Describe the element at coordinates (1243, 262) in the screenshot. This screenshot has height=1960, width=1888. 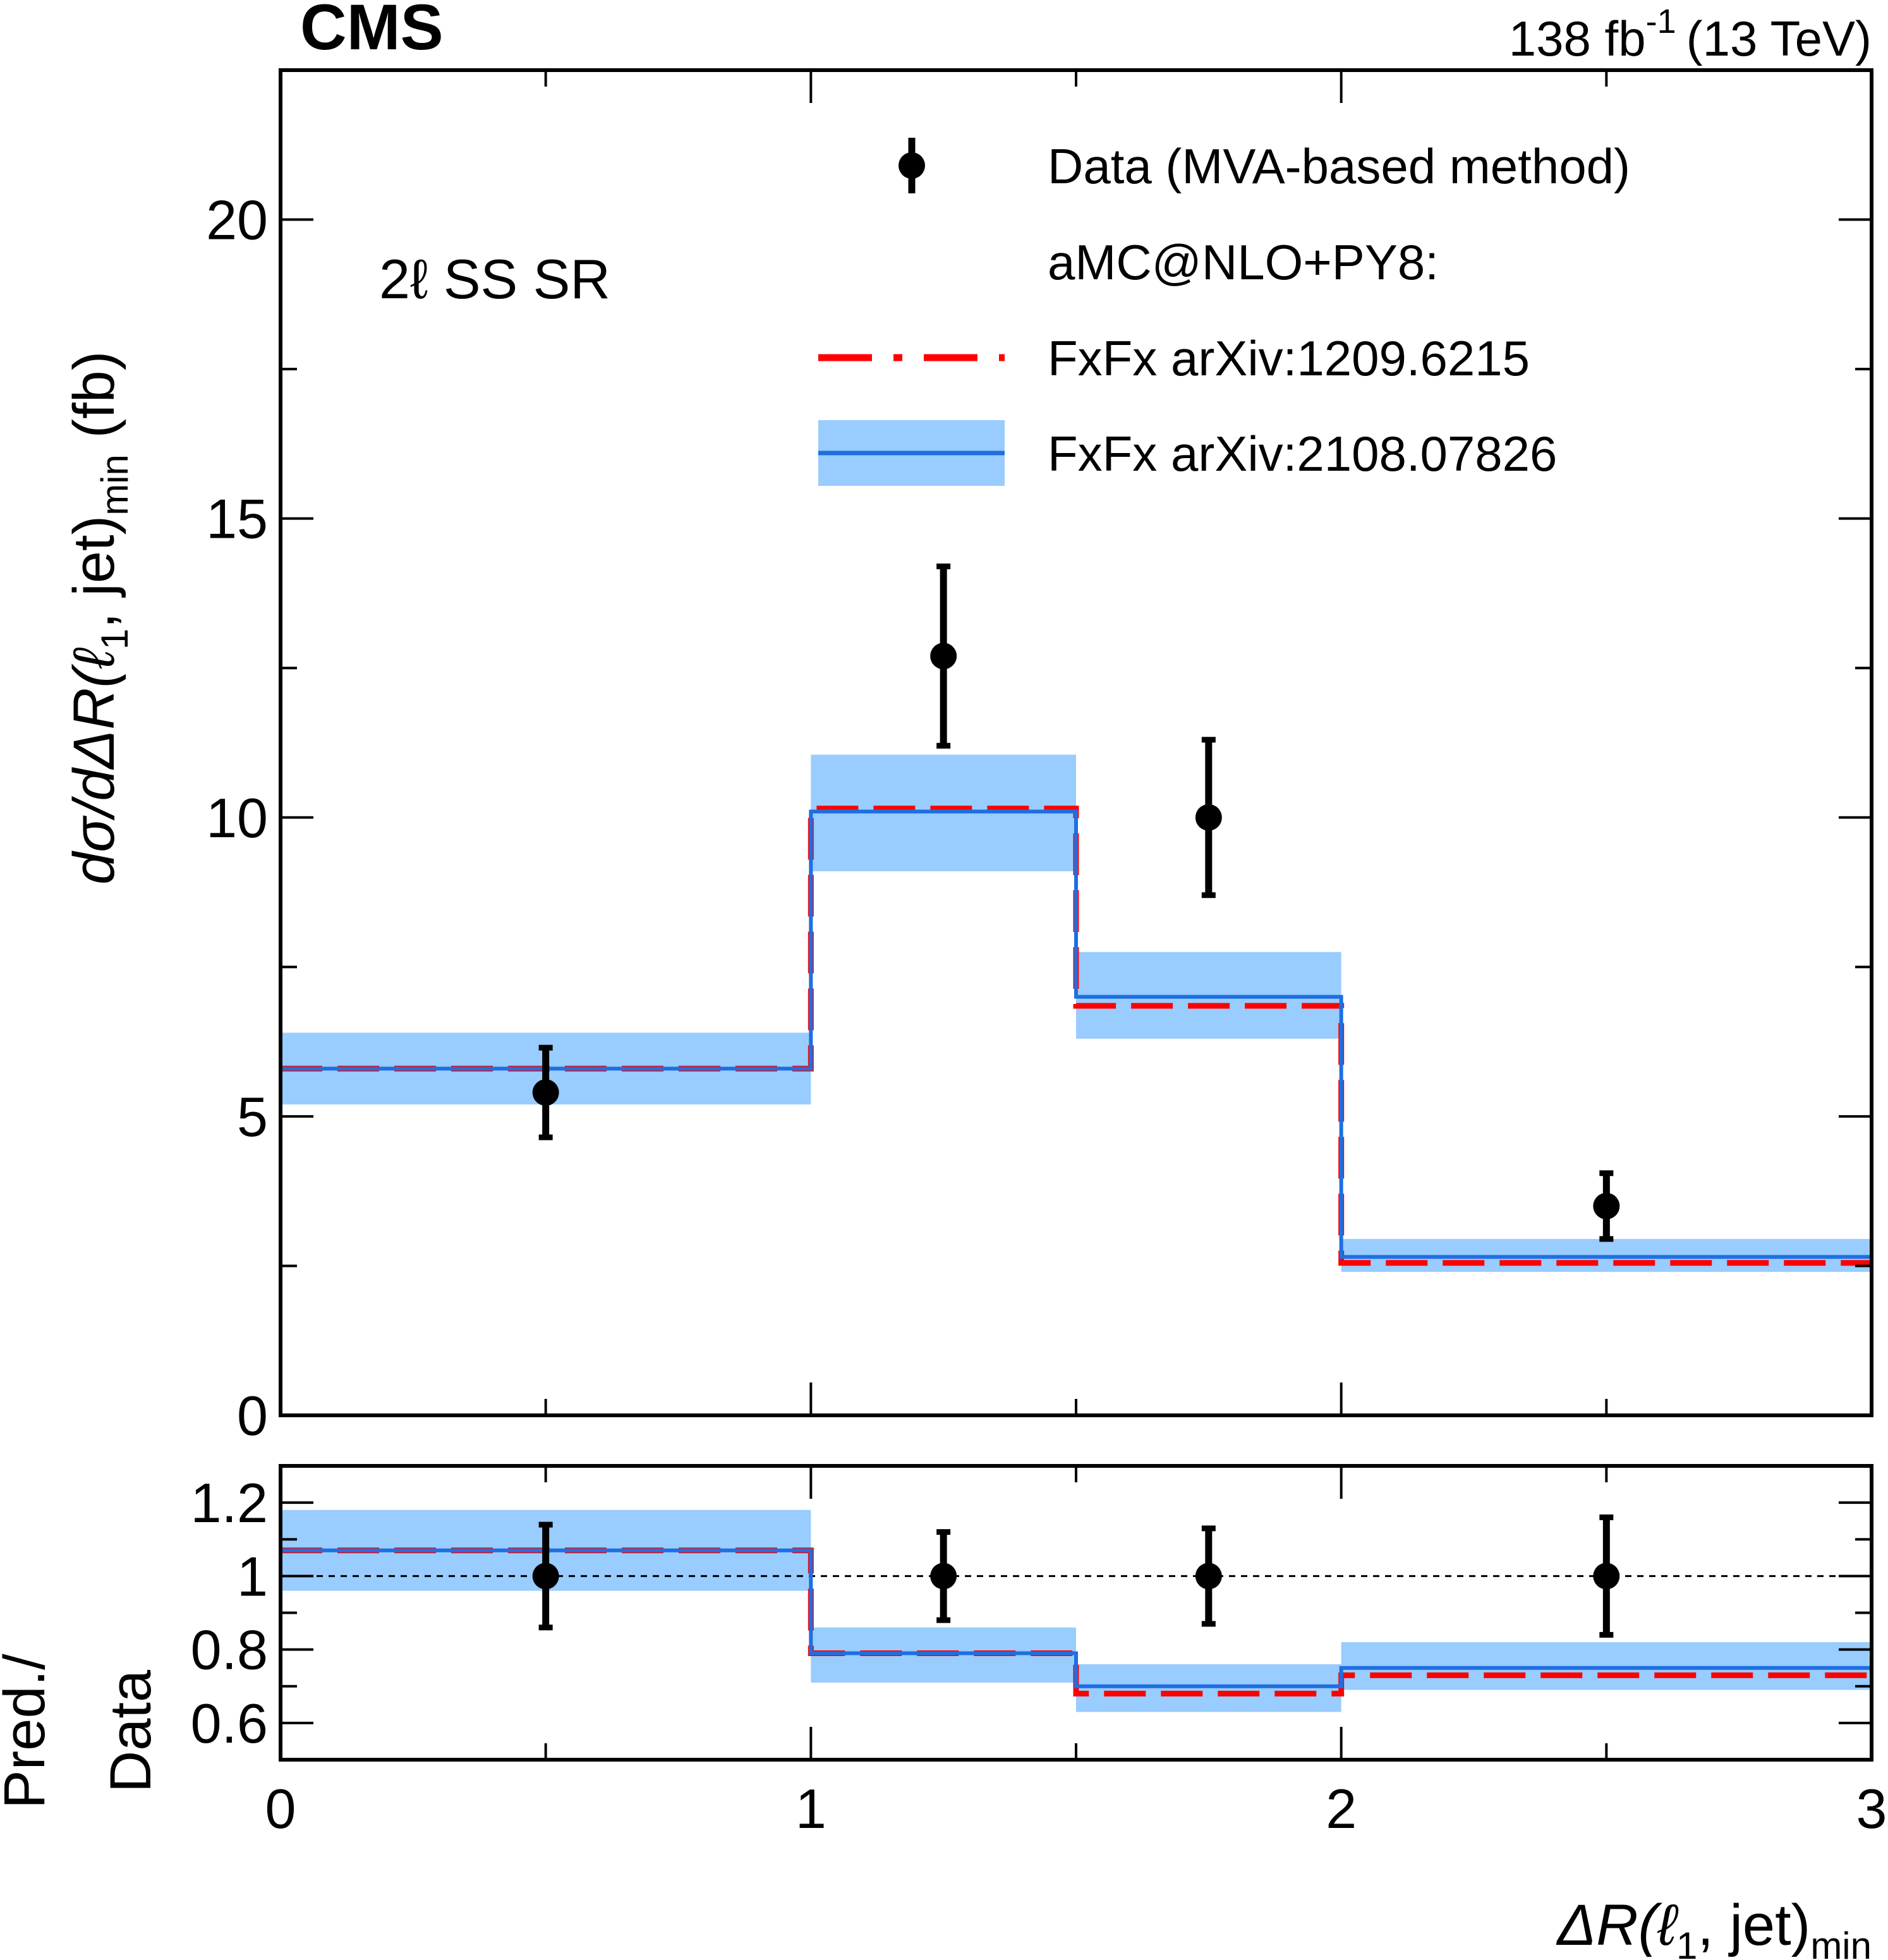
I see `legend-generator-label: aMC@NLO+PY8:` at that location.